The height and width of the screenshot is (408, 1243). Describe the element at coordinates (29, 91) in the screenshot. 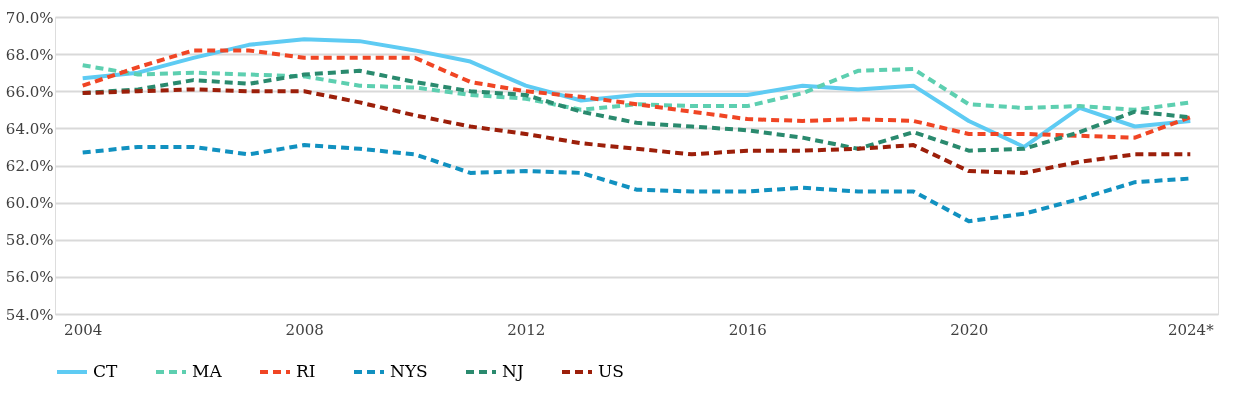

I see `y-tick-label: 66.0%` at that location.